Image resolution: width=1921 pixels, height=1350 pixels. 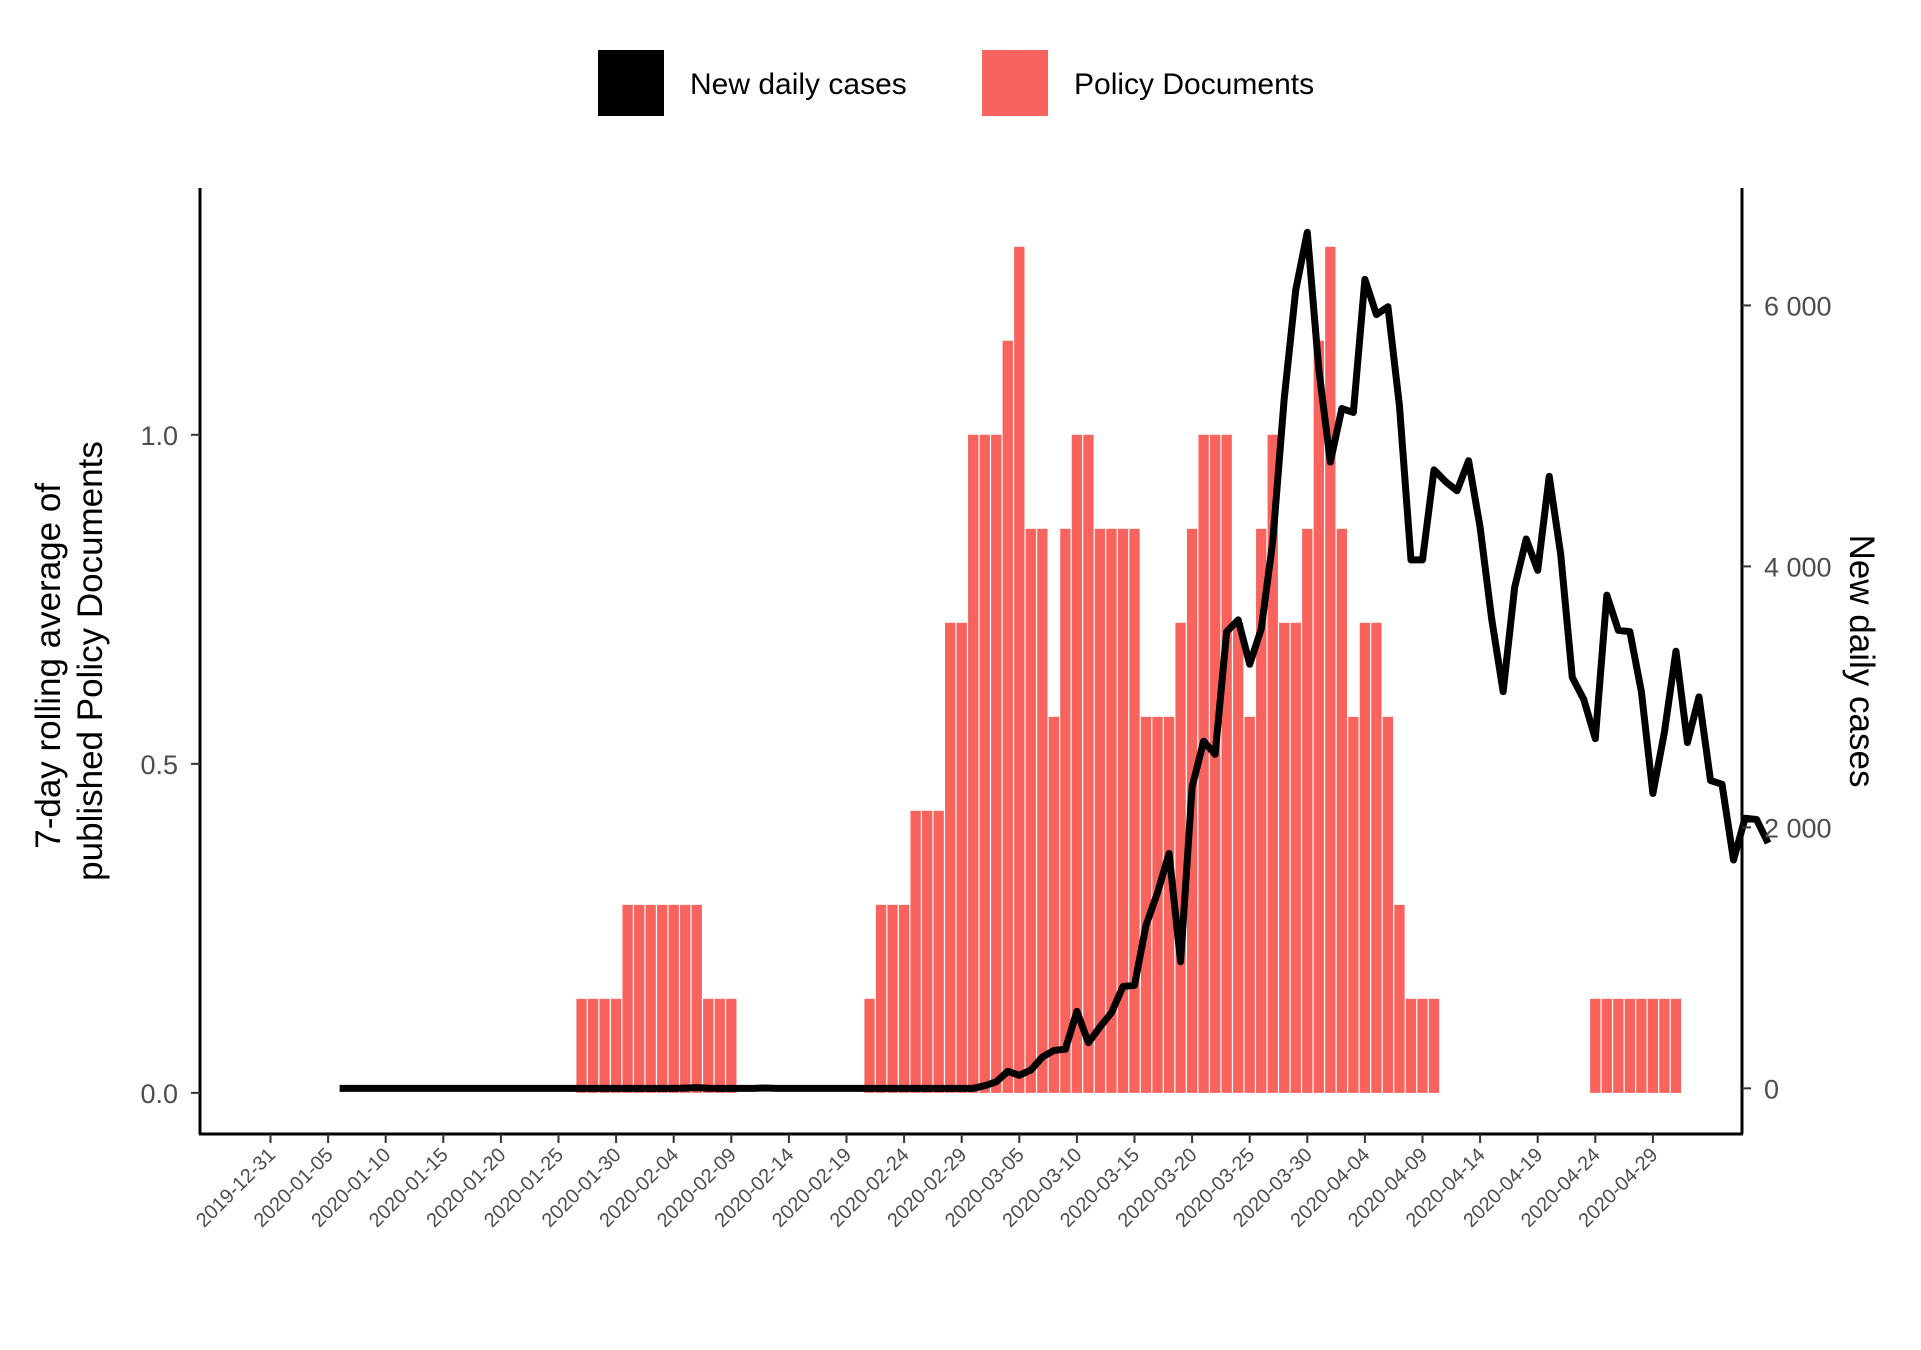 I want to click on left-axis-title-line-2: published Policy Documents, so click(x=90, y=661).